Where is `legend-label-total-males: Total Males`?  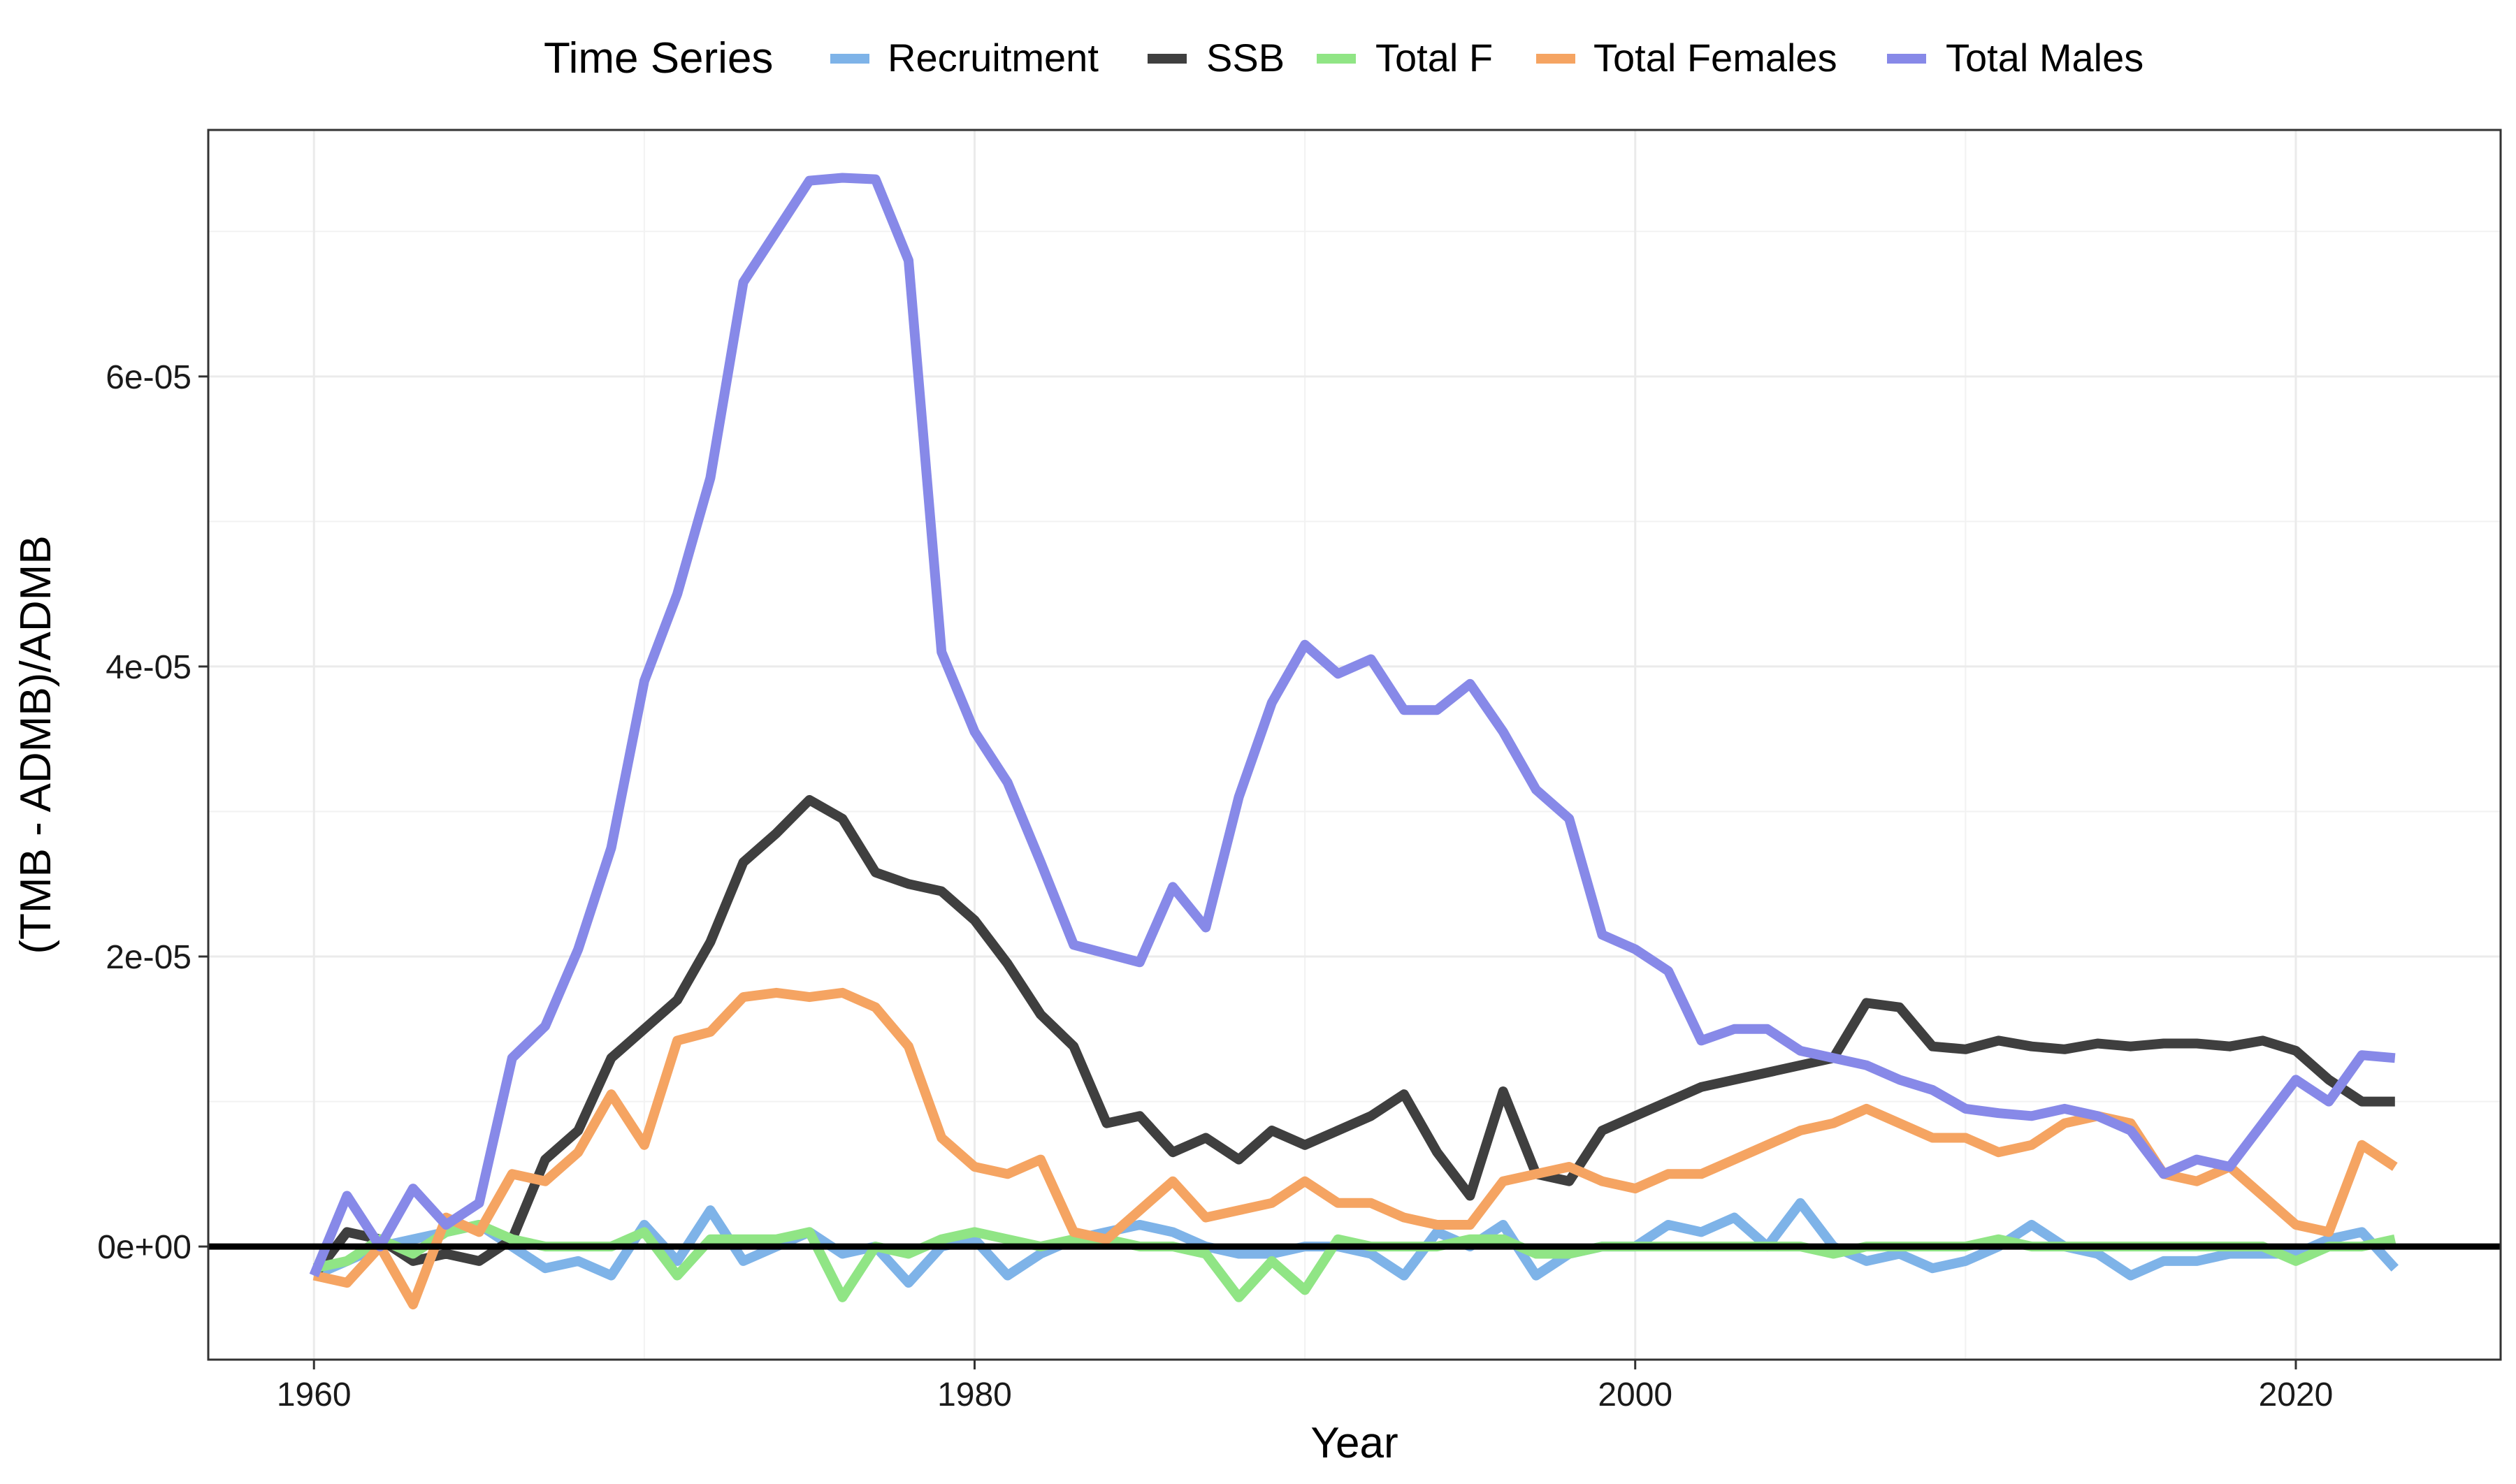 legend-label-total-males: Total Males is located at coordinates (2044, 58).